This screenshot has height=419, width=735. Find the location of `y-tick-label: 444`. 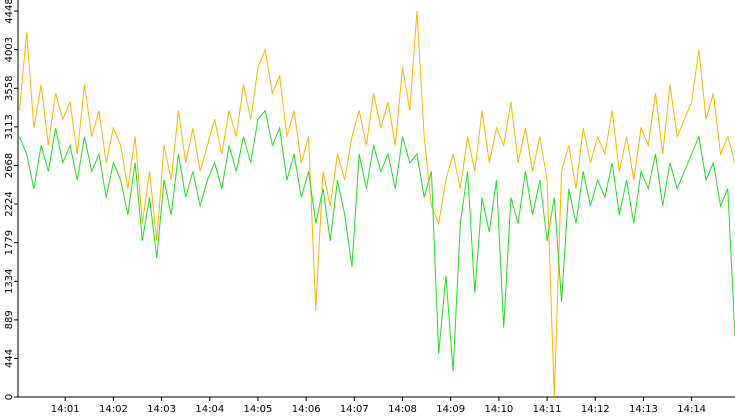

y-tick-label: 444 is located at coordinates (9, 358).